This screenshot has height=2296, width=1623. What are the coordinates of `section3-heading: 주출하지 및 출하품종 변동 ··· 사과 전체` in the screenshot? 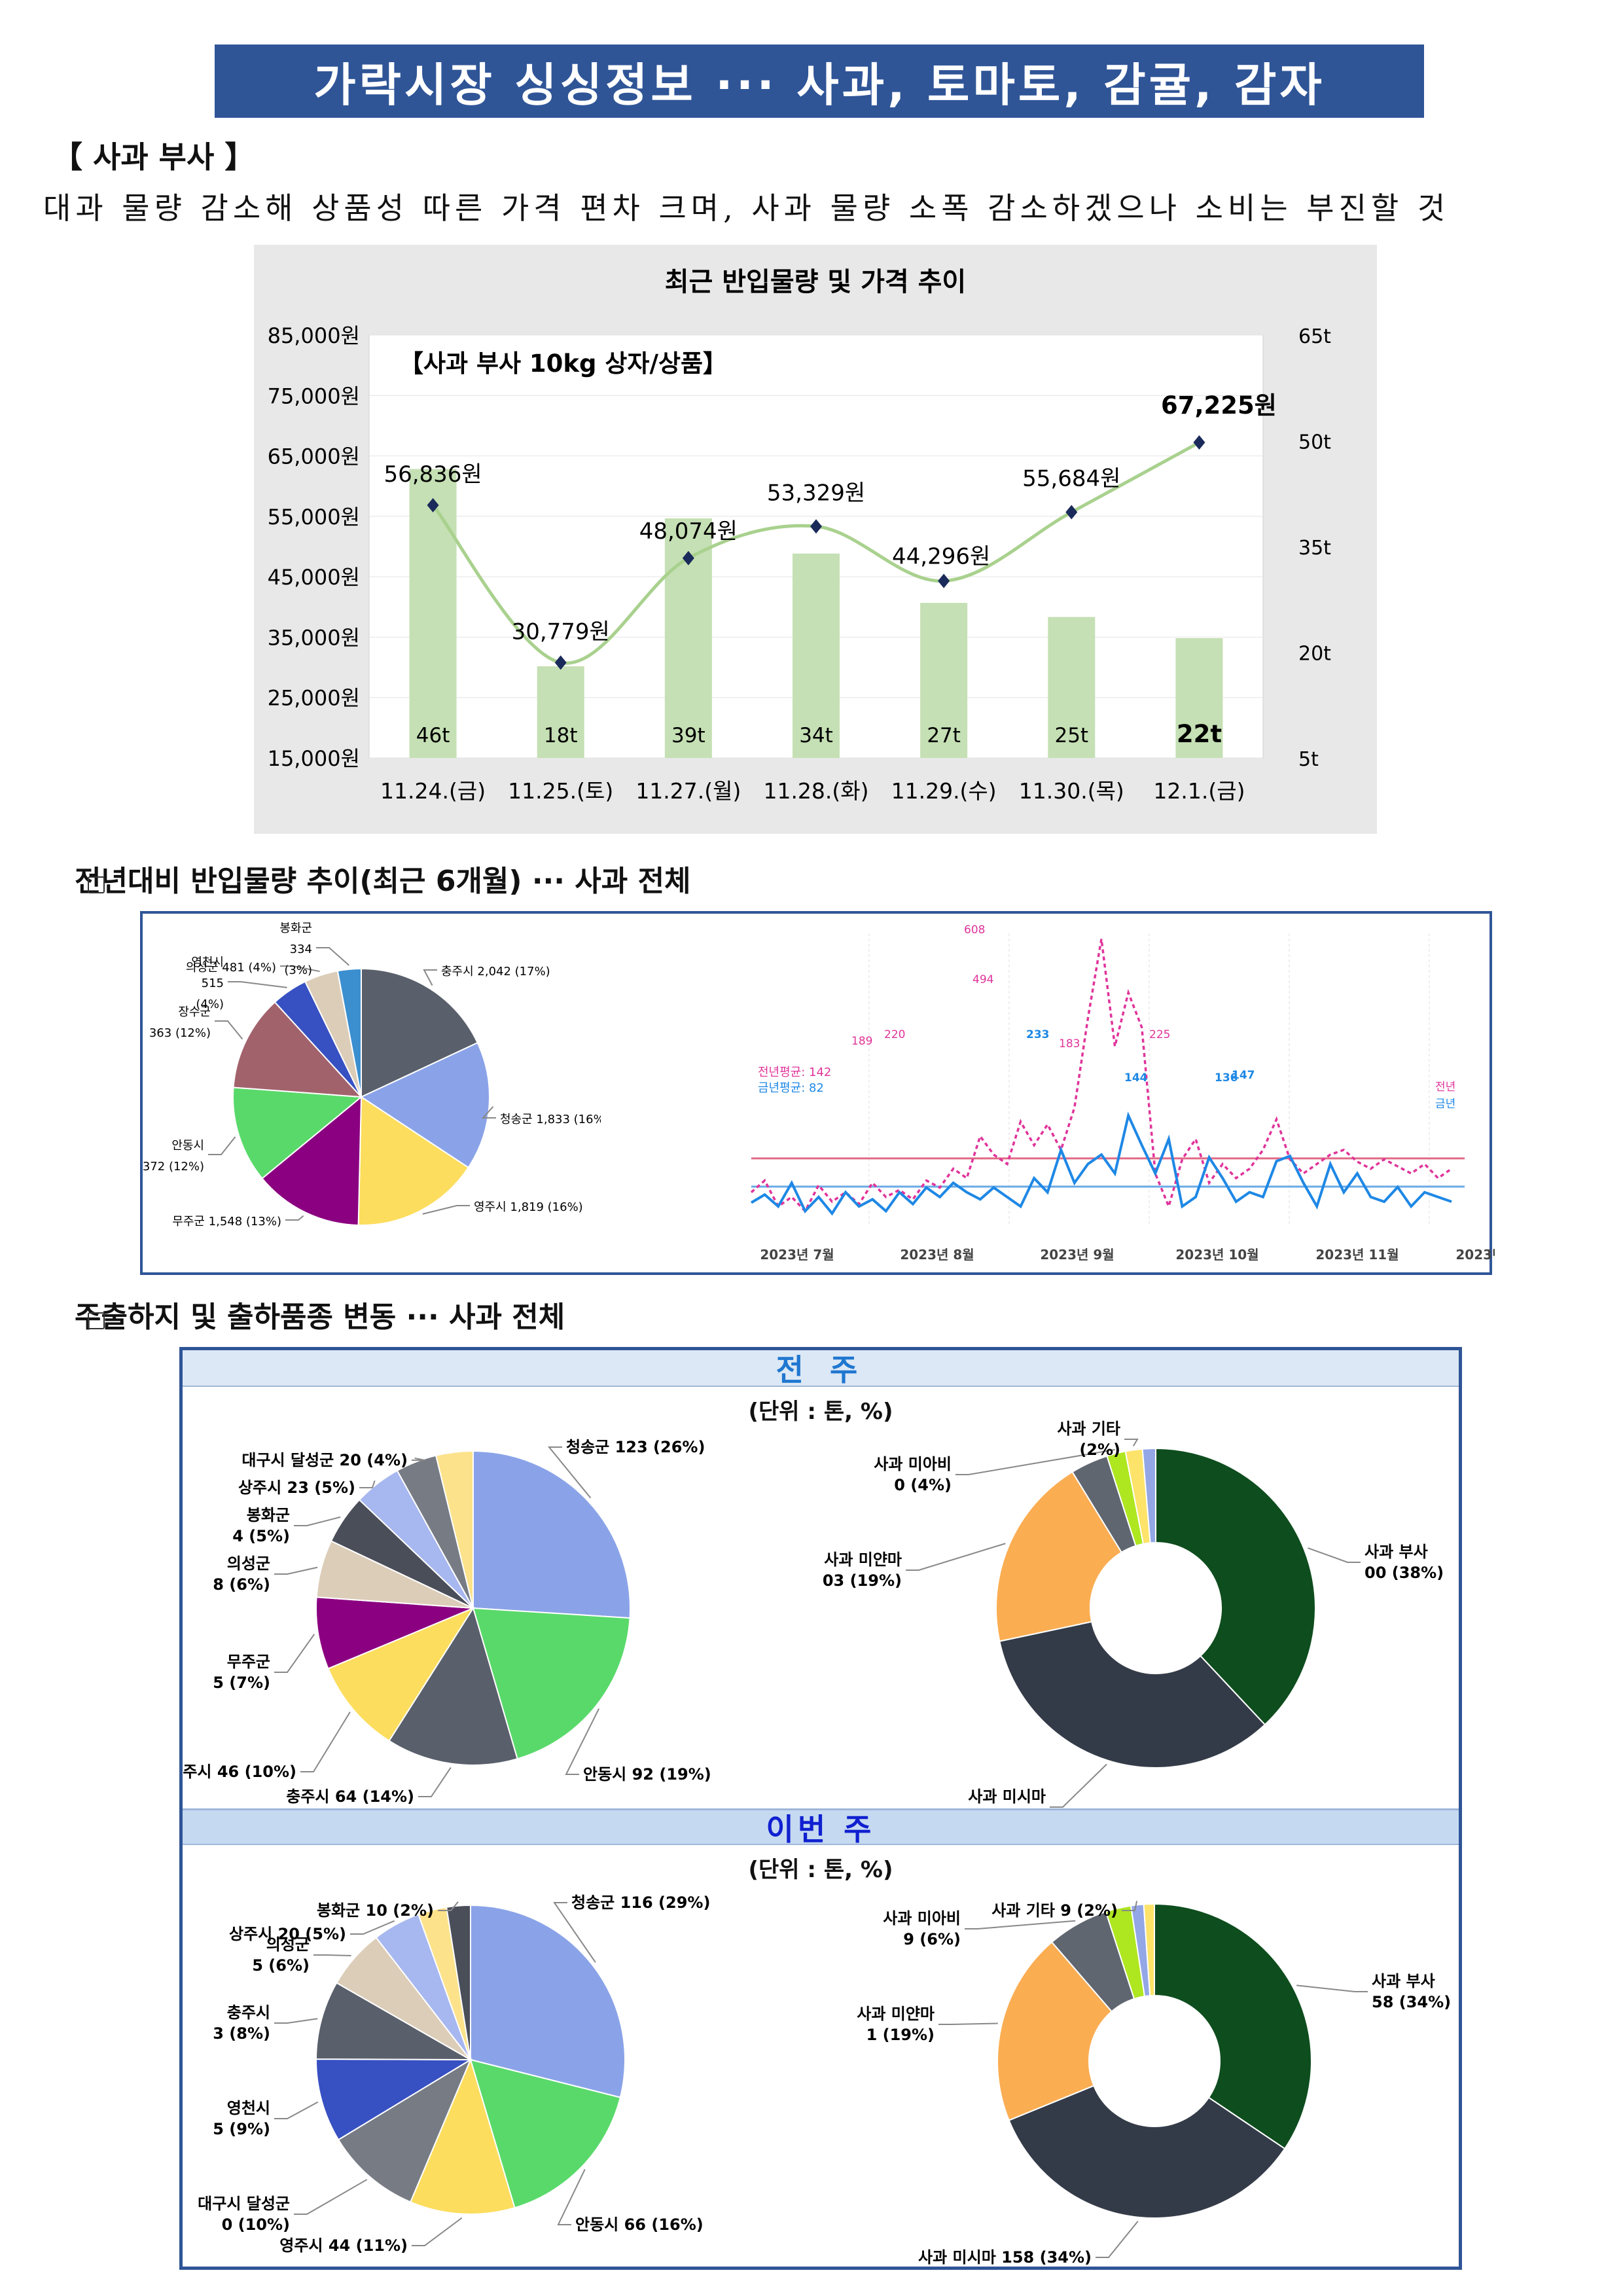 It's located at (320, 1317).